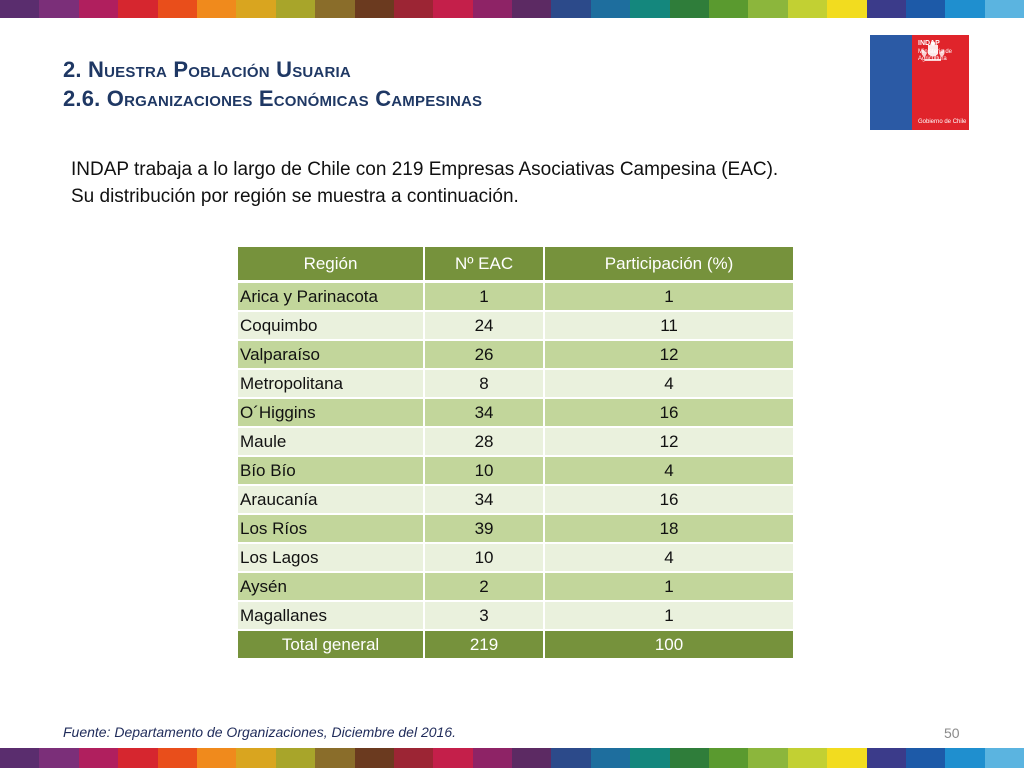 This screenshot has height=768, width=1024. What do you see at coordinates (669, 265) in the screenshot?
I see `header-participation: Participación (%)` at bounding box center [669, 265].